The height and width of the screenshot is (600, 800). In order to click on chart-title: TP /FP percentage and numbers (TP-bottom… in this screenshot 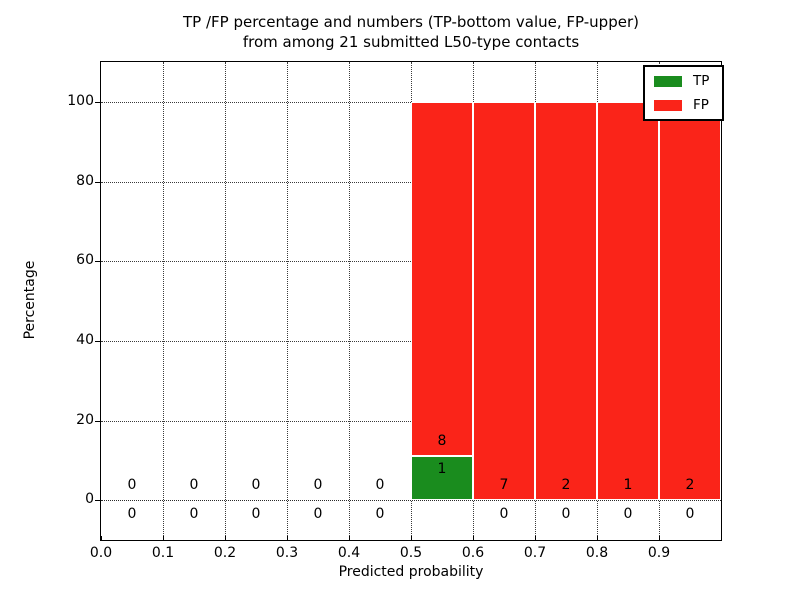, I will do `click(411, 32)`.